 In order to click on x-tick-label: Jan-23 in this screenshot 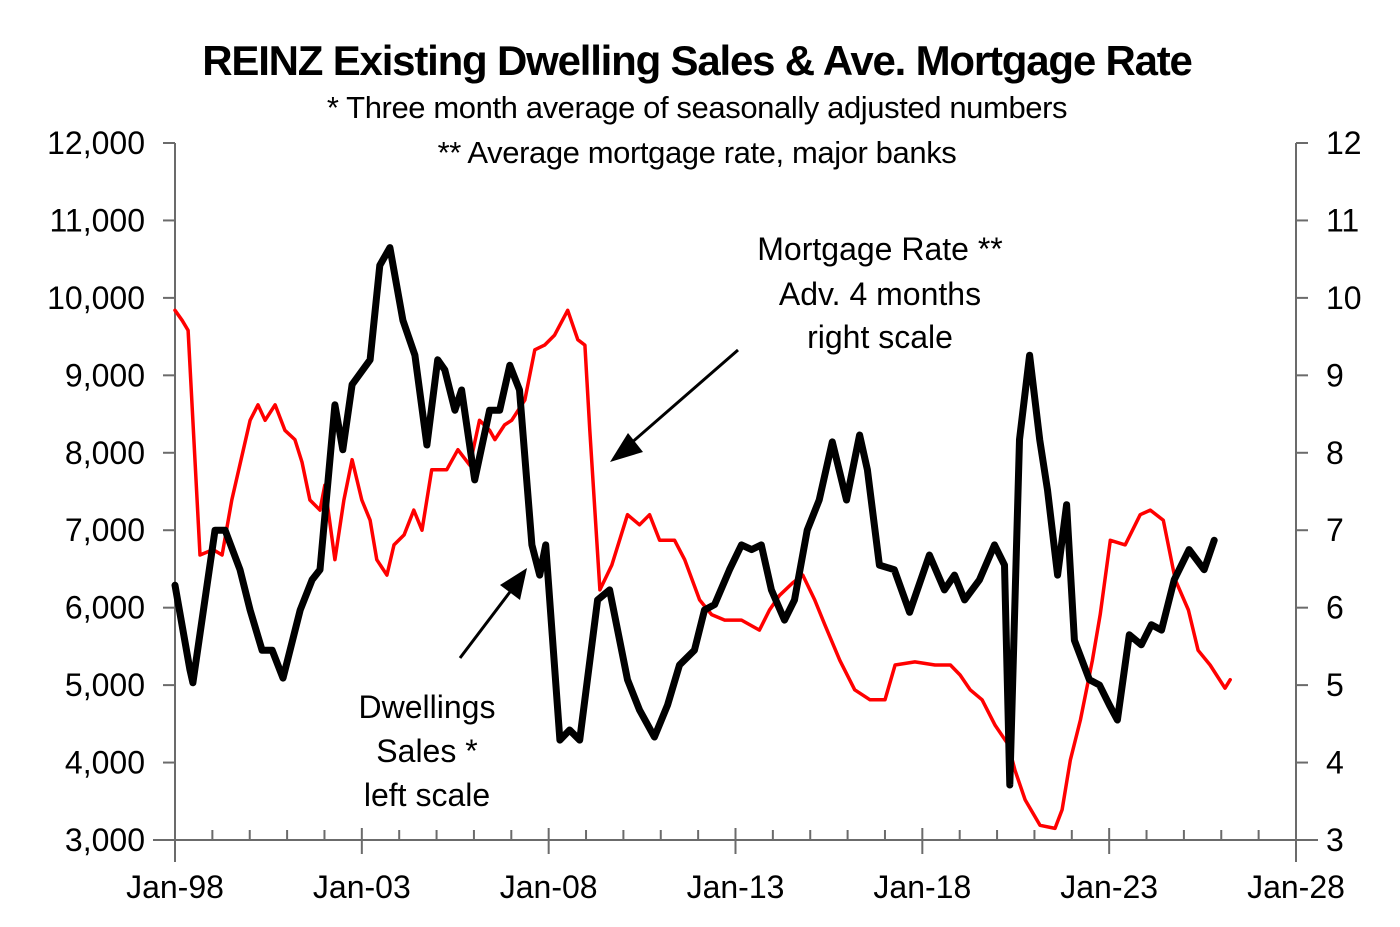, I will do `click(1109, 887)`.